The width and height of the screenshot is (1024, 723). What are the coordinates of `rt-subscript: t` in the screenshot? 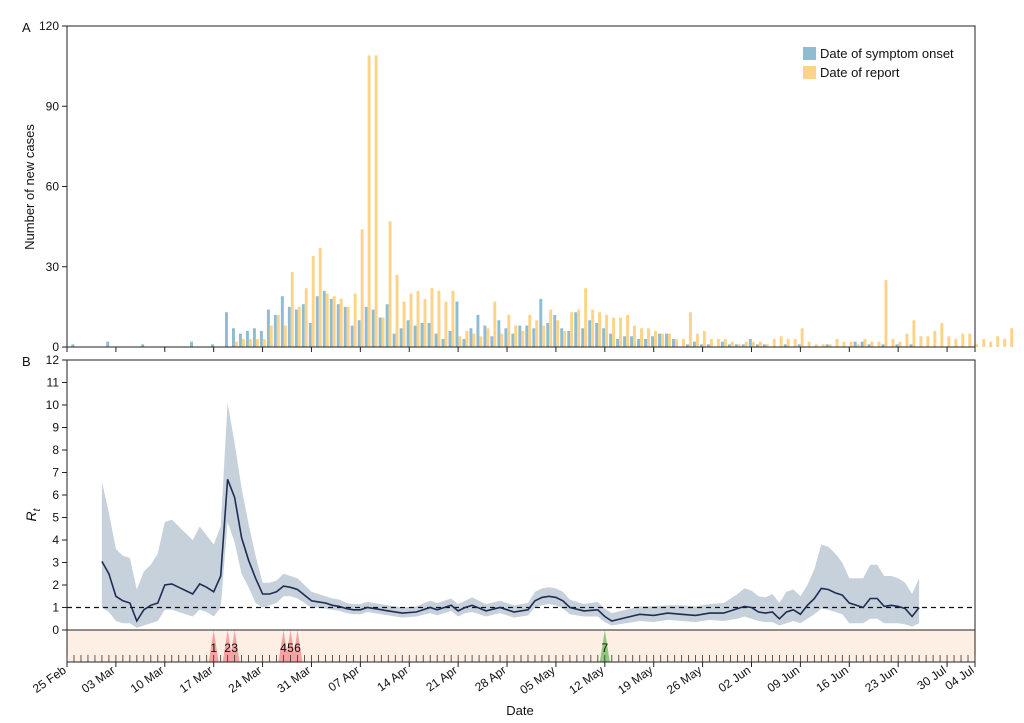 It's located at (37, 509).